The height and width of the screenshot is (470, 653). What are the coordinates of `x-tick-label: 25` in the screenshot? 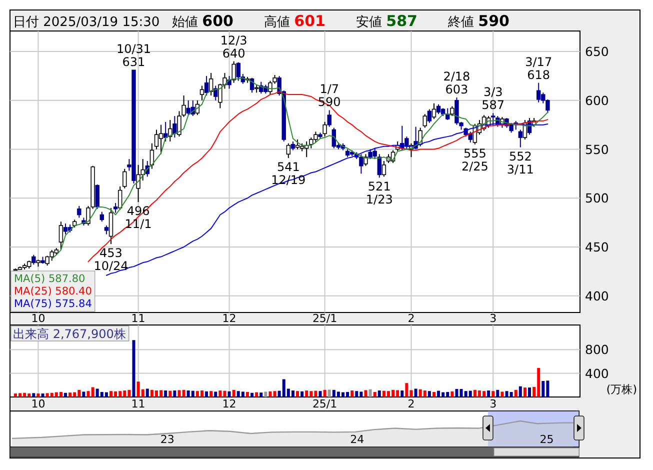 It's located at (547, 439).